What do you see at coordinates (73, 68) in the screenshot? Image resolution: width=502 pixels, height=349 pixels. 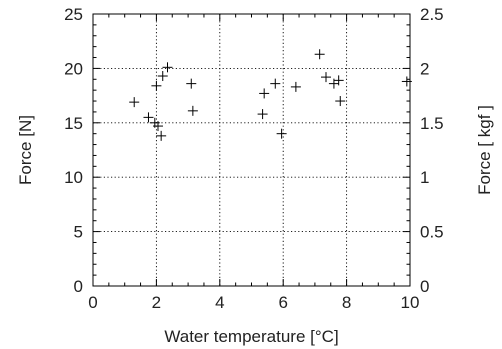 I see `y-tick-label: 20` at bounding box center [73, 68].